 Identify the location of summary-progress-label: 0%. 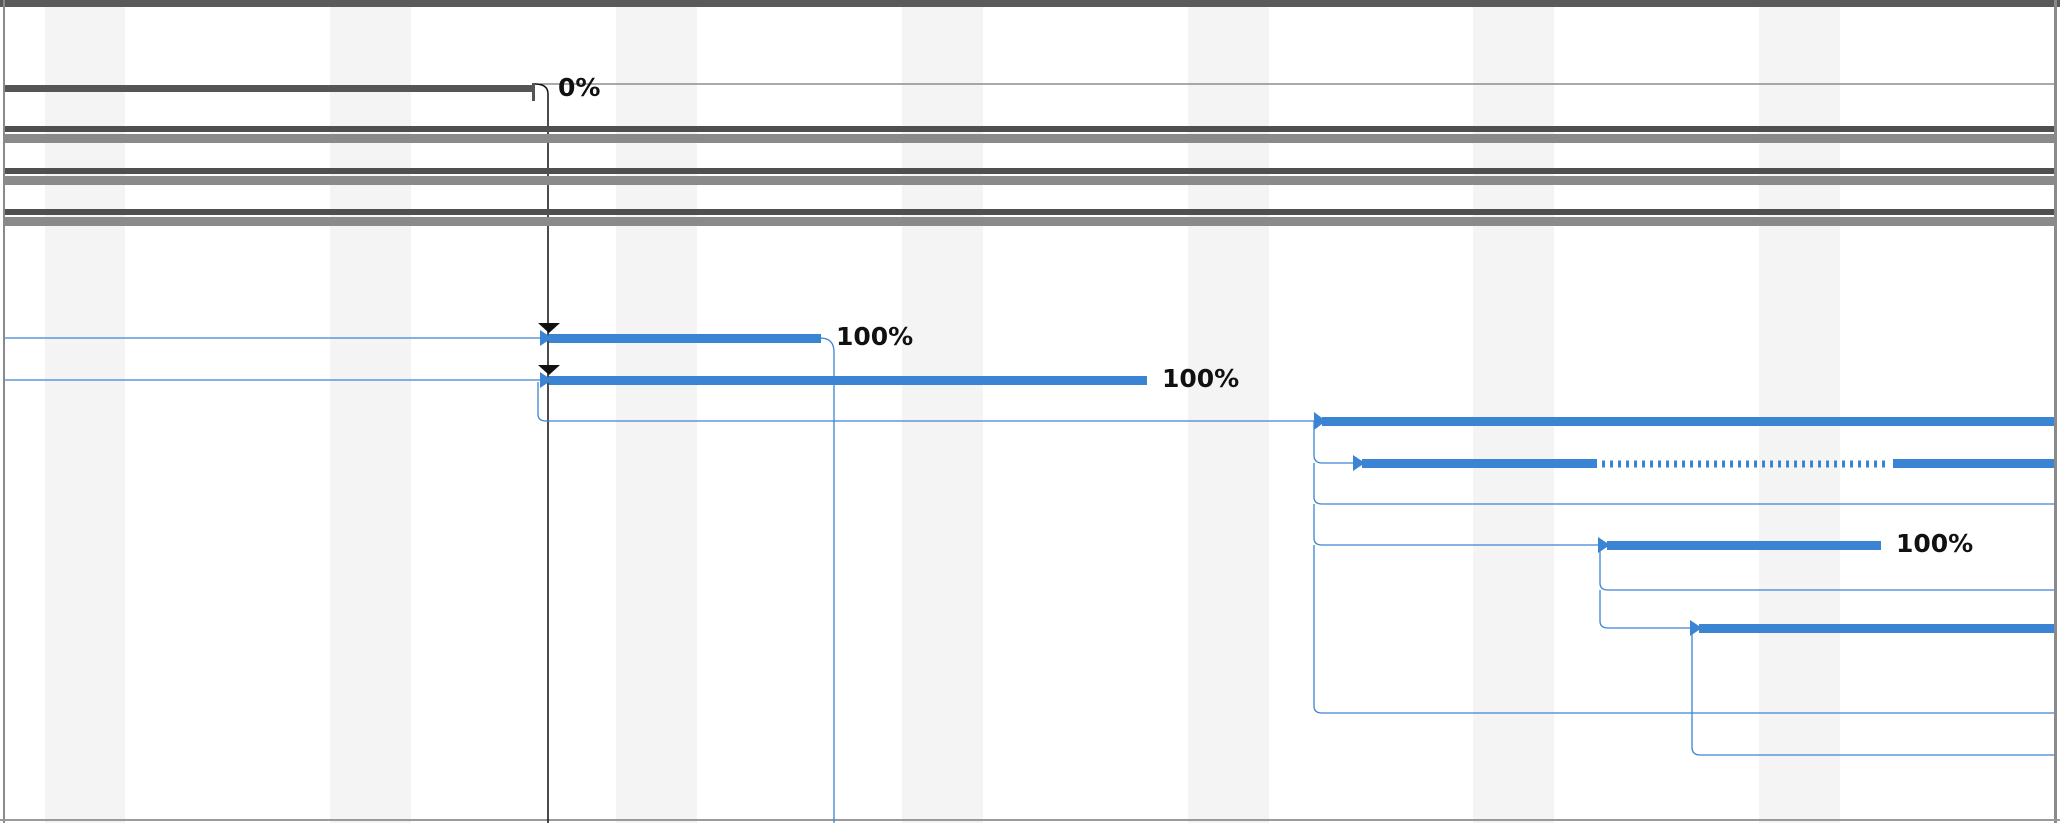
(579, 87).